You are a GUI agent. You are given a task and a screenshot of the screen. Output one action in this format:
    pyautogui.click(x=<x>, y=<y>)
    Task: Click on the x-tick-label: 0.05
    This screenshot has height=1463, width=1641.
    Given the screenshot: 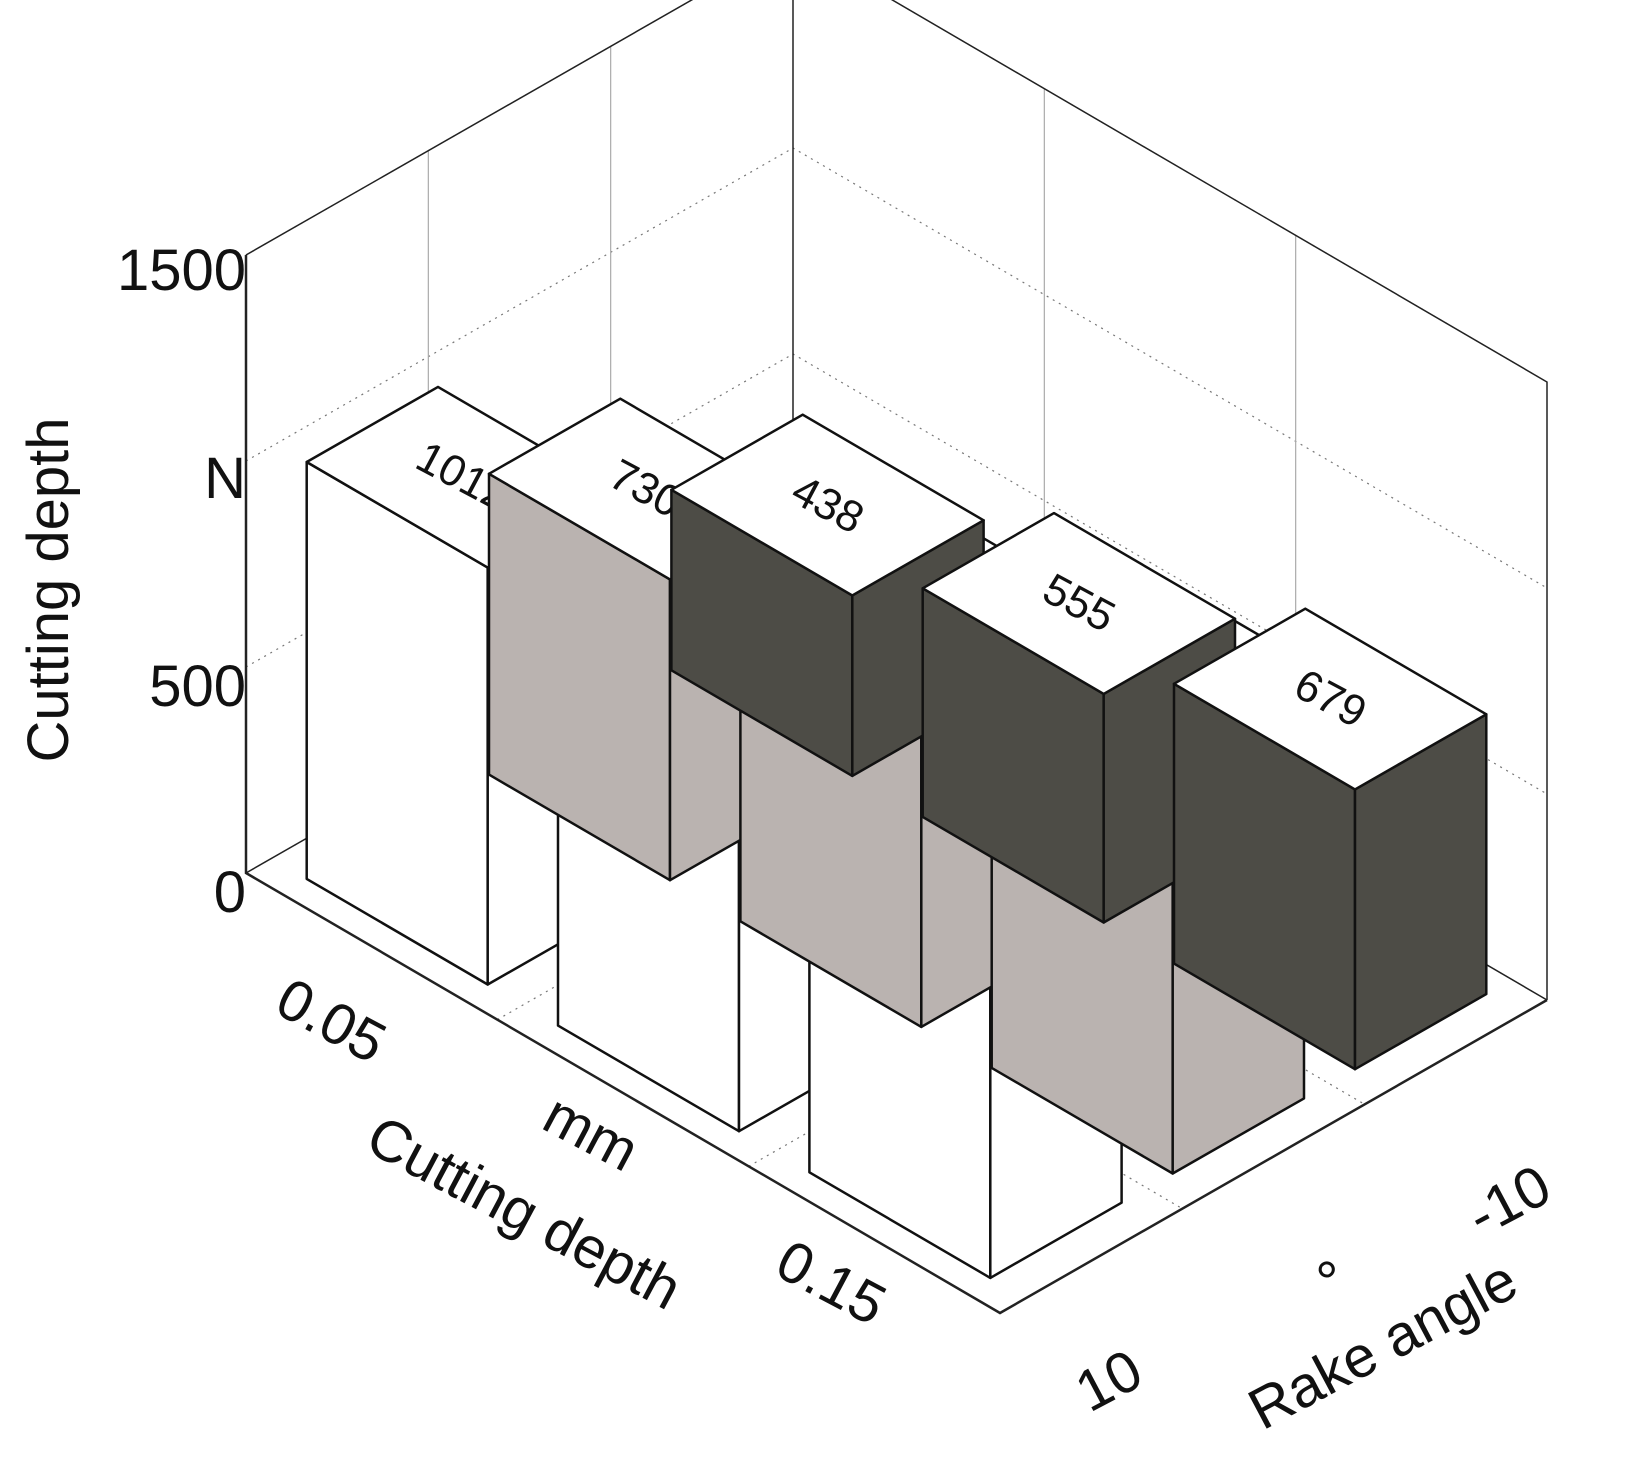 What is the action you would take?
    pyautogui.click(x=331, y=1021)
    